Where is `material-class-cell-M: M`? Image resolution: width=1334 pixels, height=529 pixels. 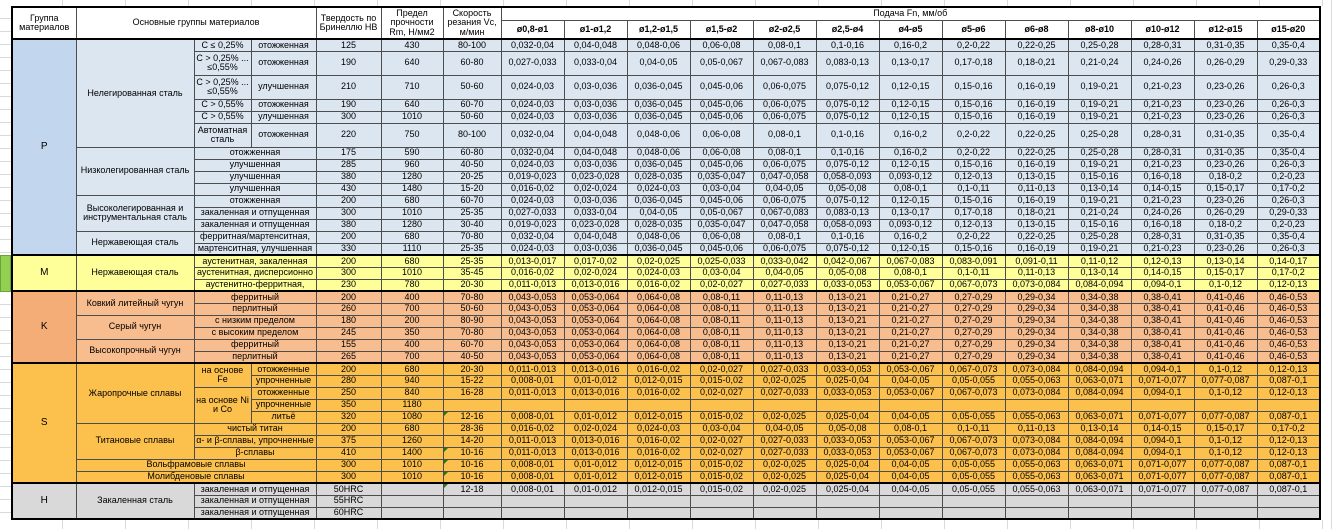 material-class-cell-M: M is located at coordinates (44, 273).